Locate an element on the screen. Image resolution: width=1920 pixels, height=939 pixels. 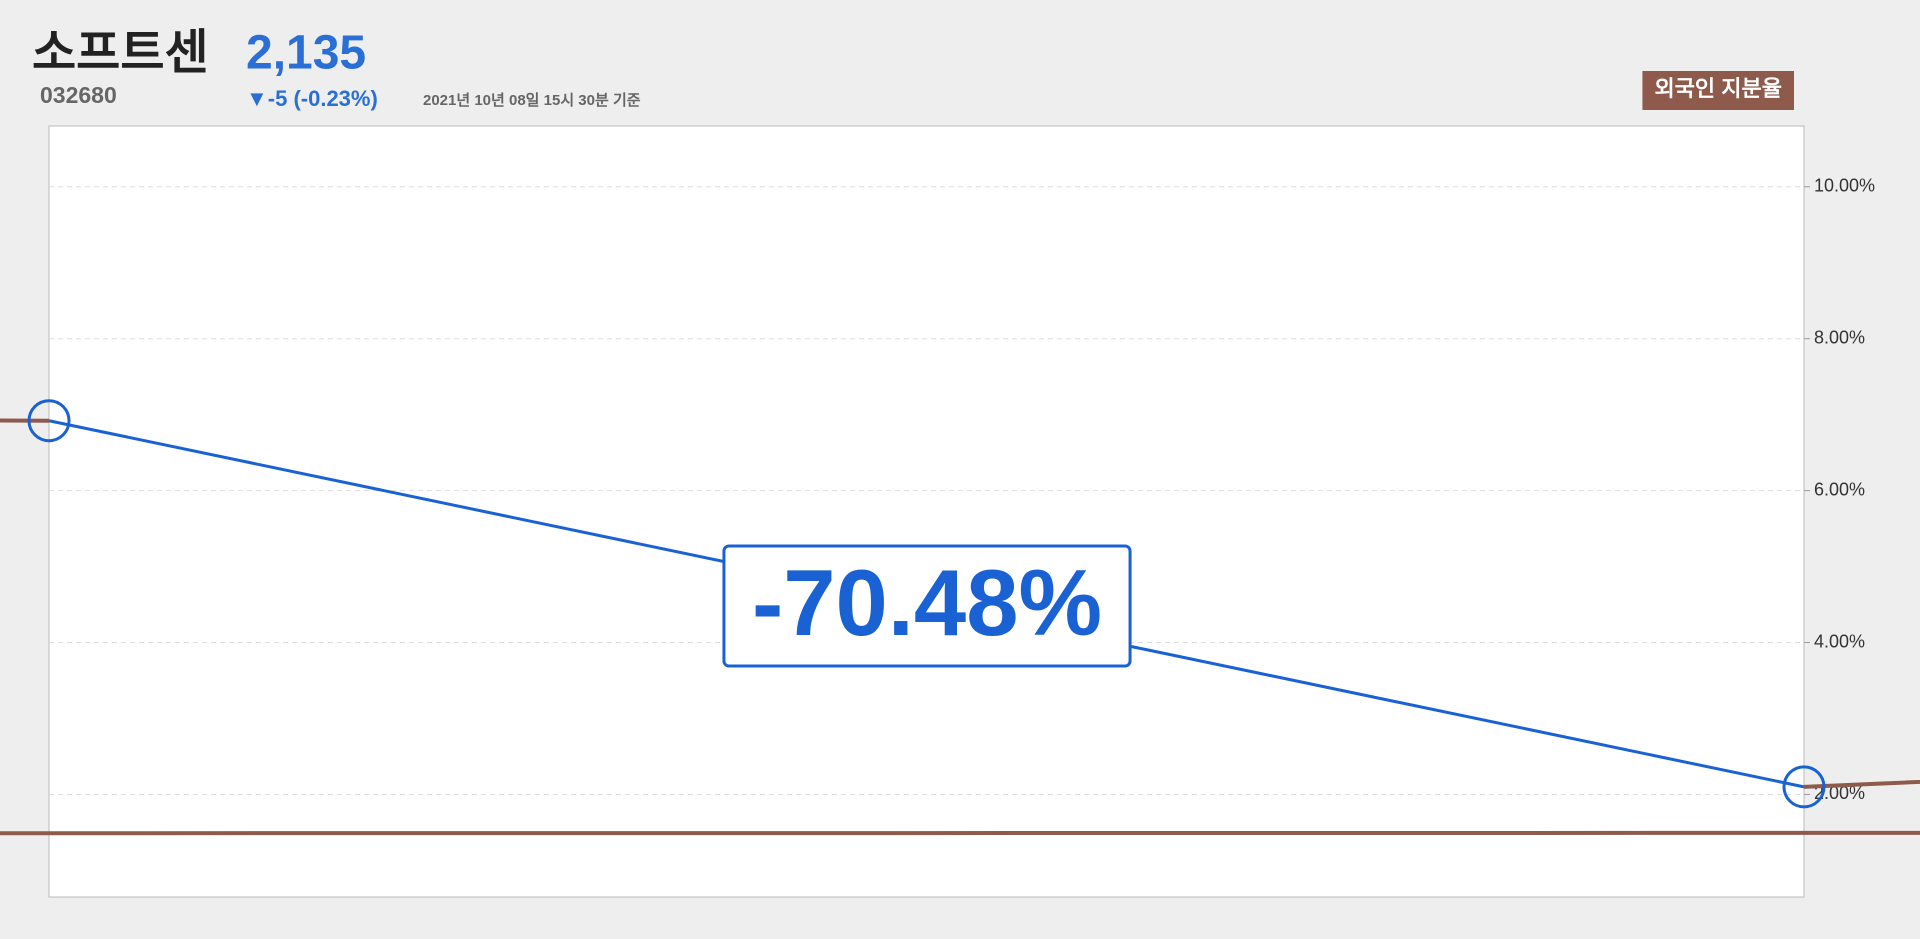
y-tick-label: 10.00% is located at coordinates (1844, 186).